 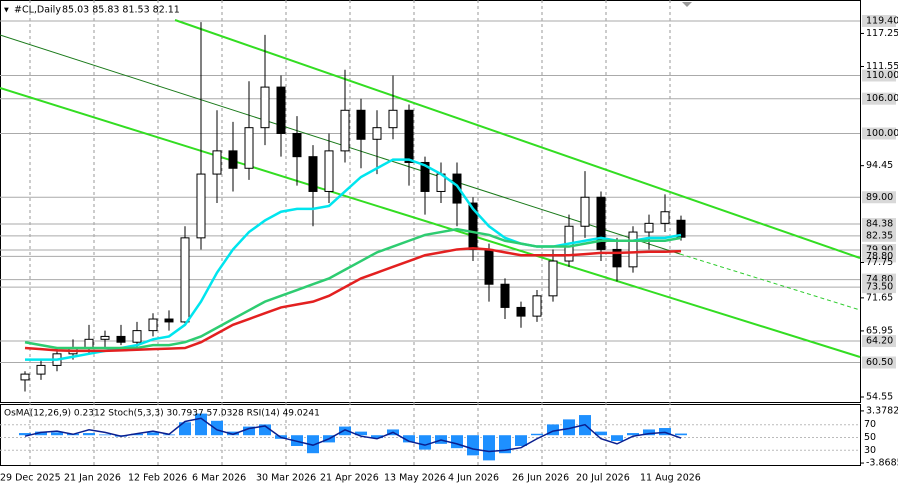 What do you see at coordinates (870, 450) in the screenshot?
I see `y2-tick-label: 30` at bounding box center [870, 450].